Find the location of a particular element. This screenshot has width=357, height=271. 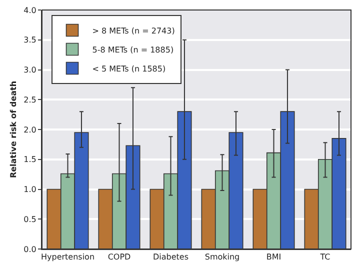

y-tick-label: 0.0 is located at coordinates (30, 249).